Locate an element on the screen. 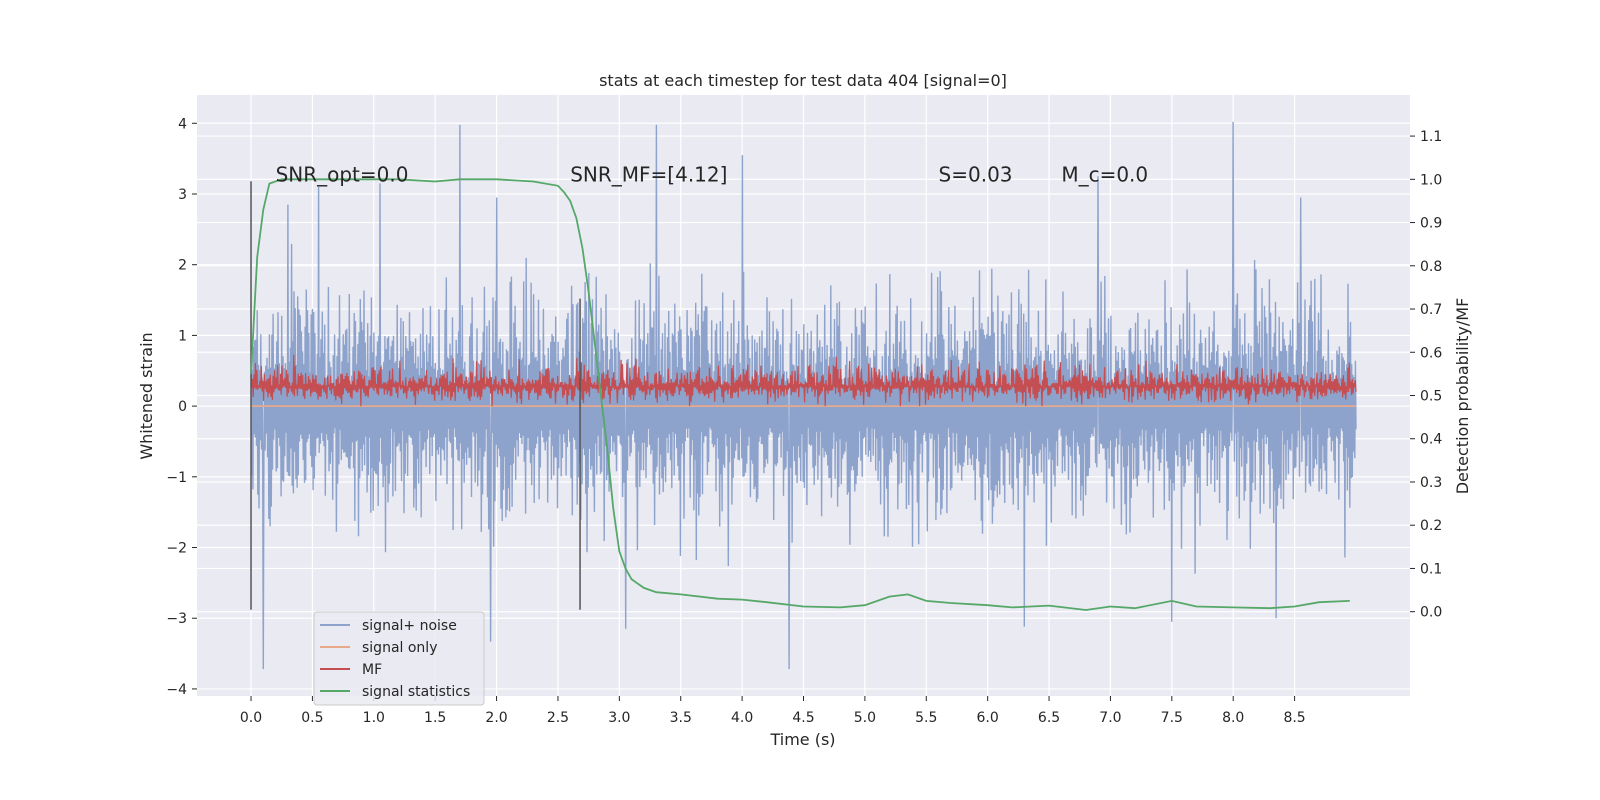 The image size is (1600, 800). y-axis-ticks: 4 3 2 1 0 −1 −2 −3 −4 is located at coordinates (181, 407).